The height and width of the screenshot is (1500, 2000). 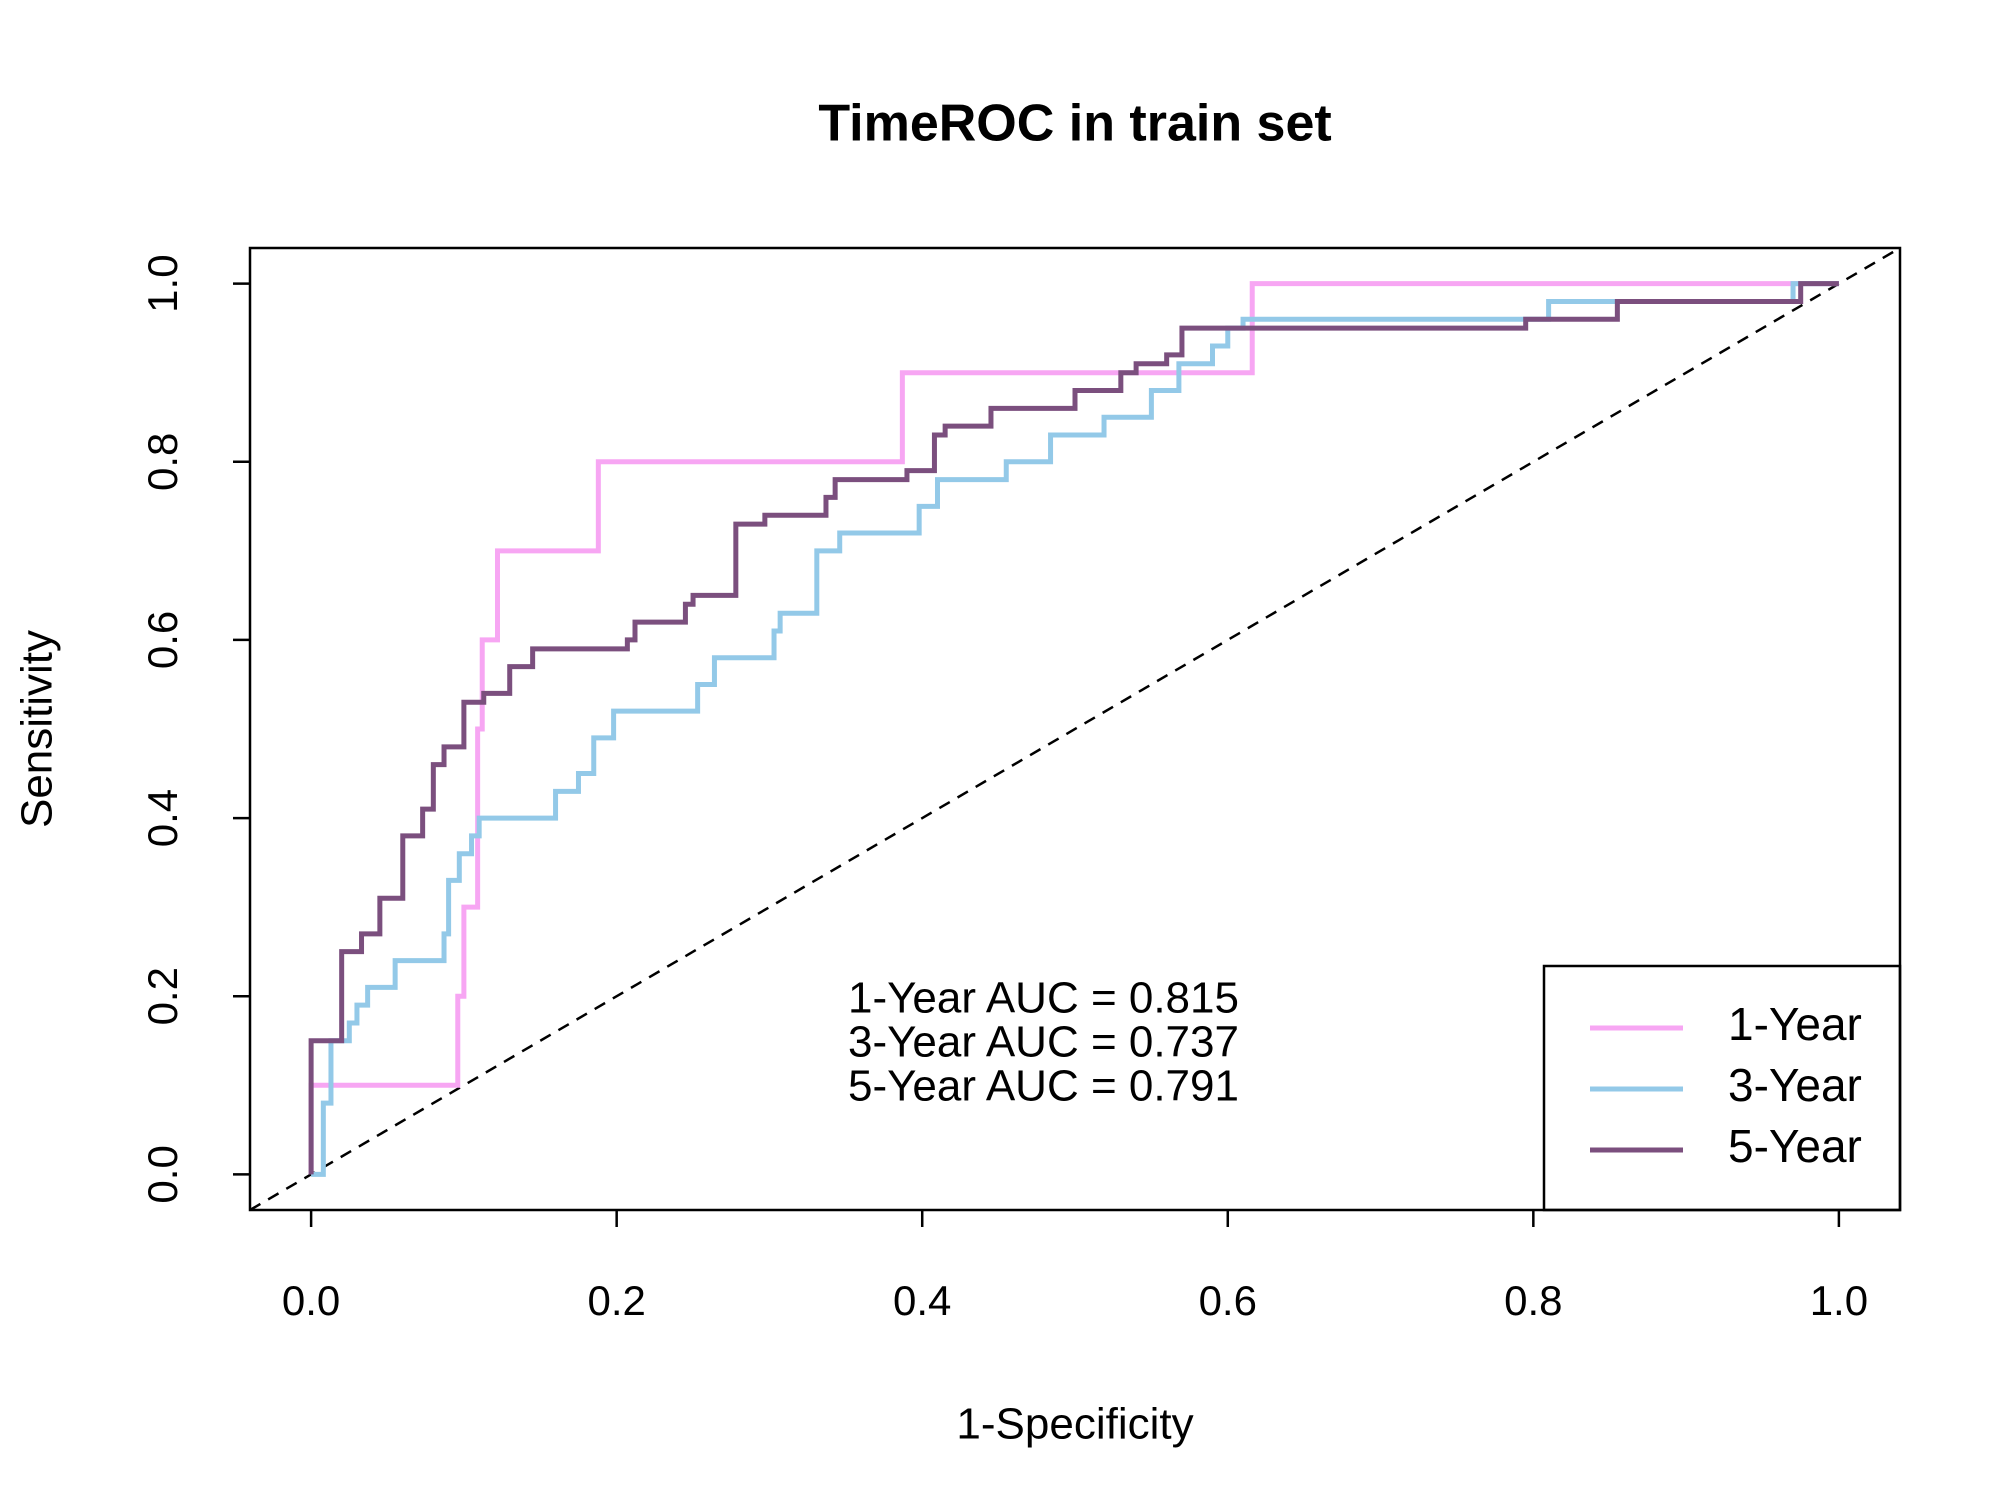 What do you see at coordinates (1795, 1146) in the screenshot?
I see `legend-label: 5-Year` at bounding box center [1795, 1146].